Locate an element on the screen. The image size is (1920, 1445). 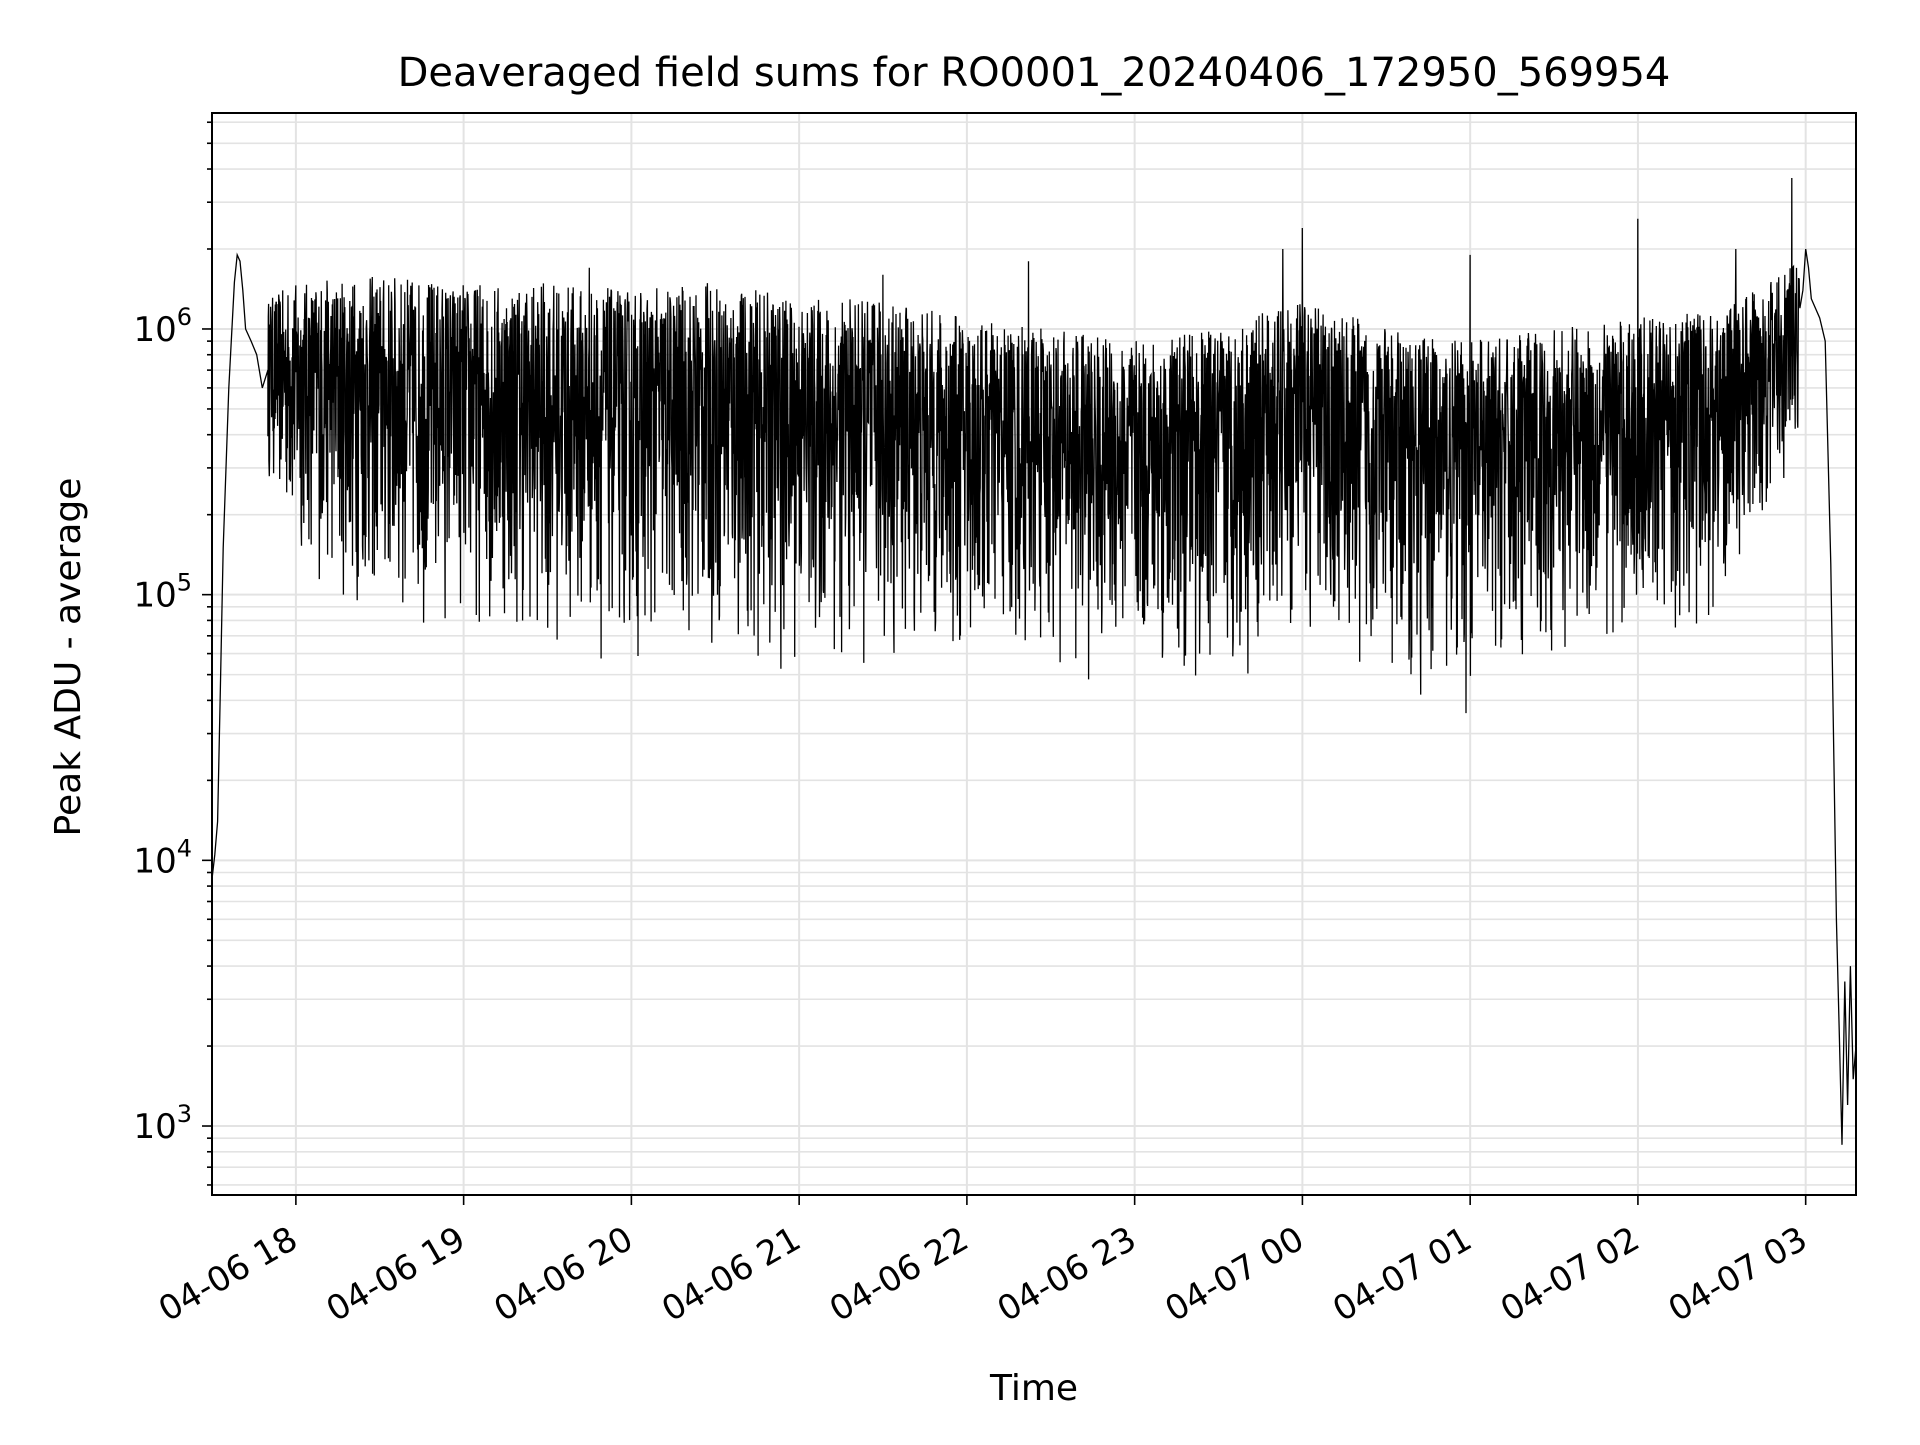
y-tick-label: 10⁵ is located at coordinates (162, 592).